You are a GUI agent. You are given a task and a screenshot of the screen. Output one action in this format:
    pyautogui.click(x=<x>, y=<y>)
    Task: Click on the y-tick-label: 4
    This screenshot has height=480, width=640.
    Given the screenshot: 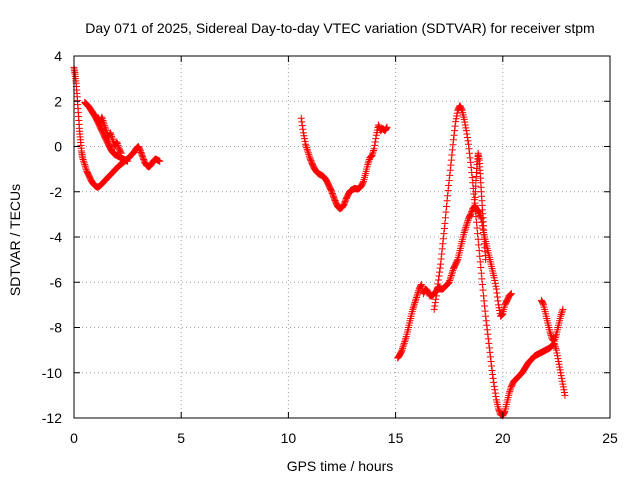 What is the action you would take?
    pyautogui.click(x=58, y=56)
    